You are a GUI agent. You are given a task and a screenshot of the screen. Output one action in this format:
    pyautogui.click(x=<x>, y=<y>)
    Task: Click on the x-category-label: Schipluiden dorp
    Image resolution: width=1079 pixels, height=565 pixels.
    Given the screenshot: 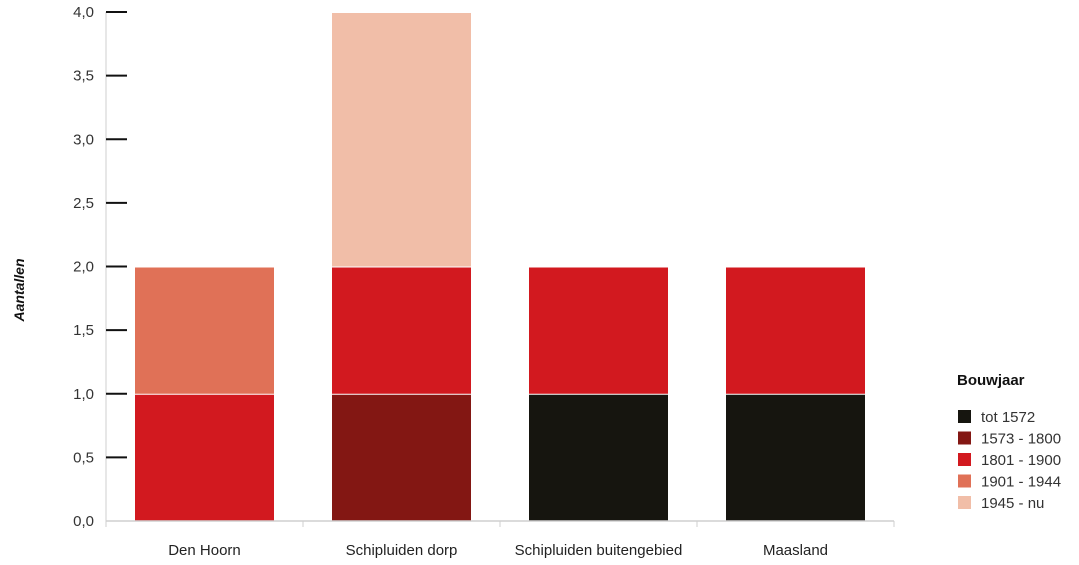 What is the action you would take?
    pyautogui.click(x=402, y=550)
    